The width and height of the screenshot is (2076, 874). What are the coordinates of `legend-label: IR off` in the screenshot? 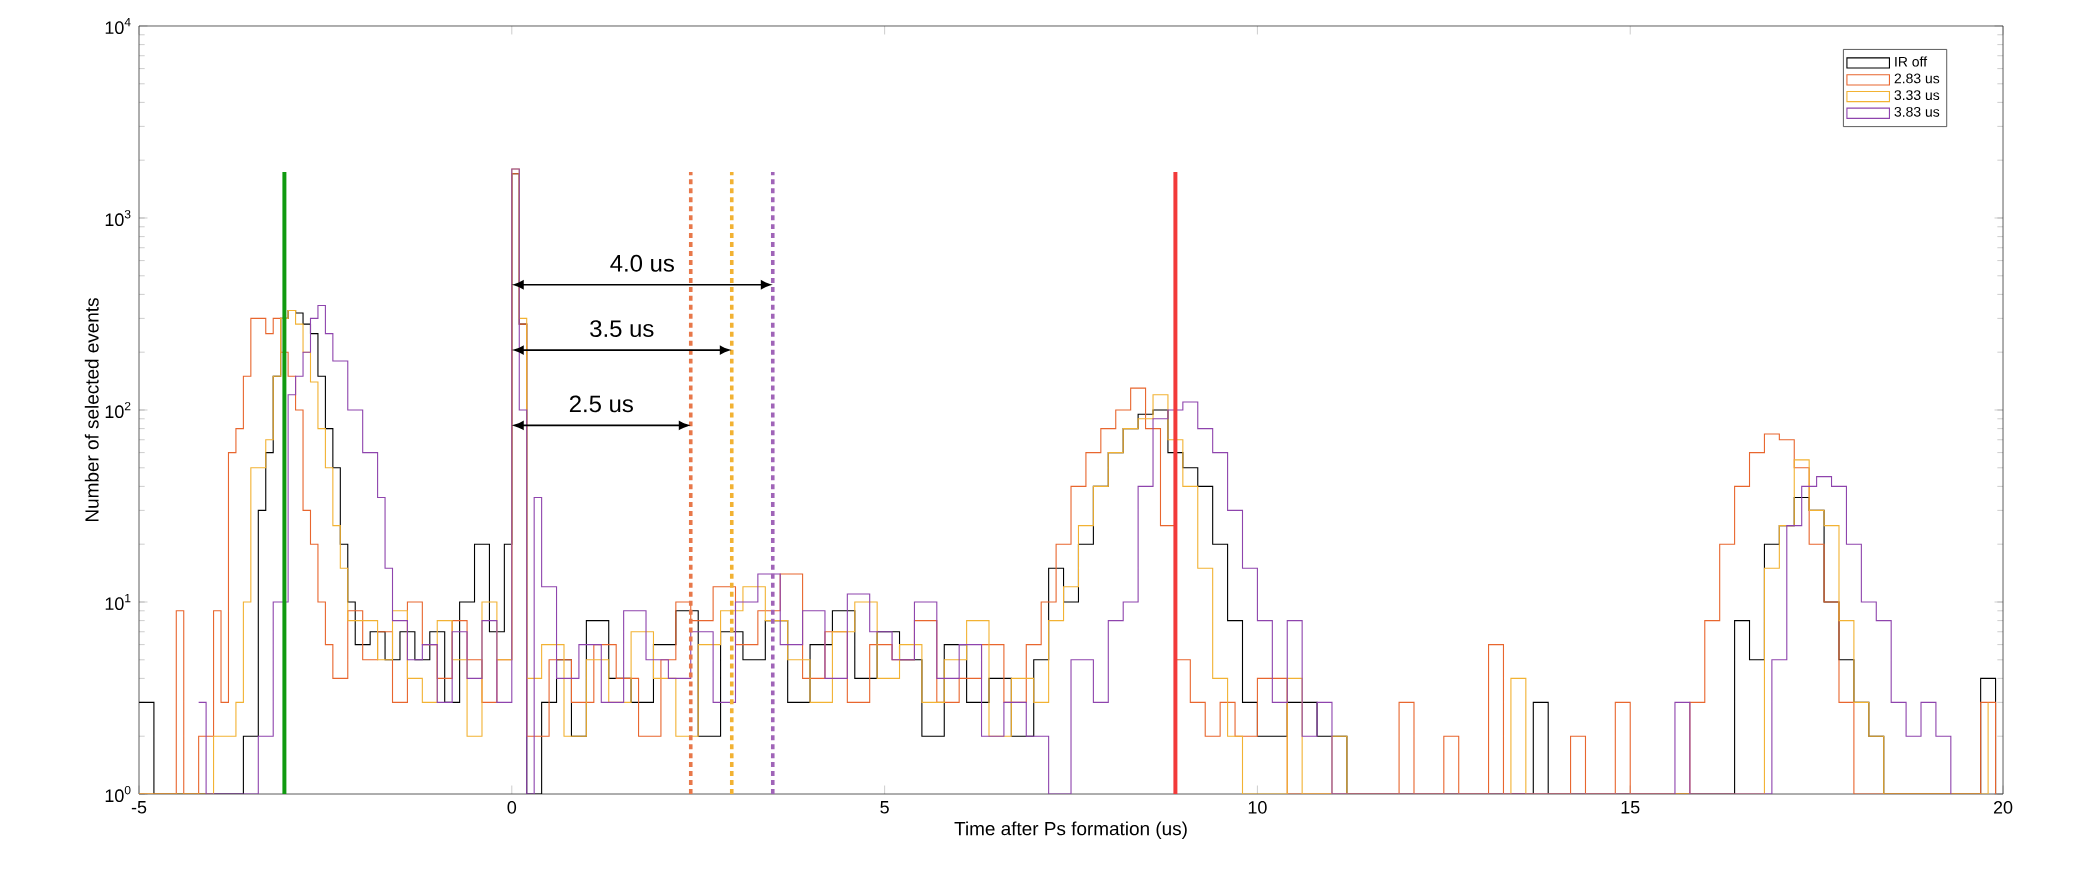 It's located at (1911, 61).